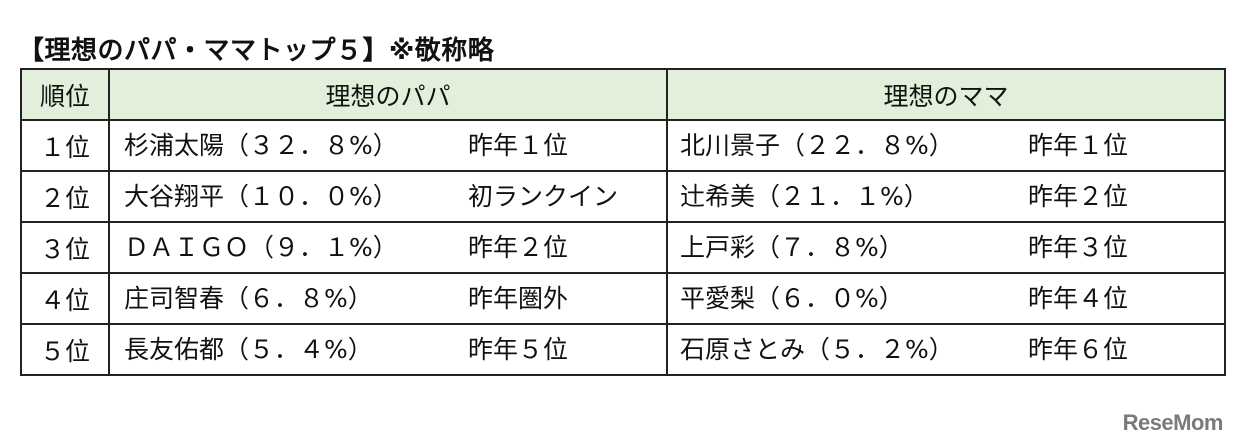 Image resolution: width=1237 pixels, height=448 pixels. What do you see at coordinates (1173, 422) in the screenshot?
I see `resemom-logo: ReseMom` at bounding box center [1173, 422].